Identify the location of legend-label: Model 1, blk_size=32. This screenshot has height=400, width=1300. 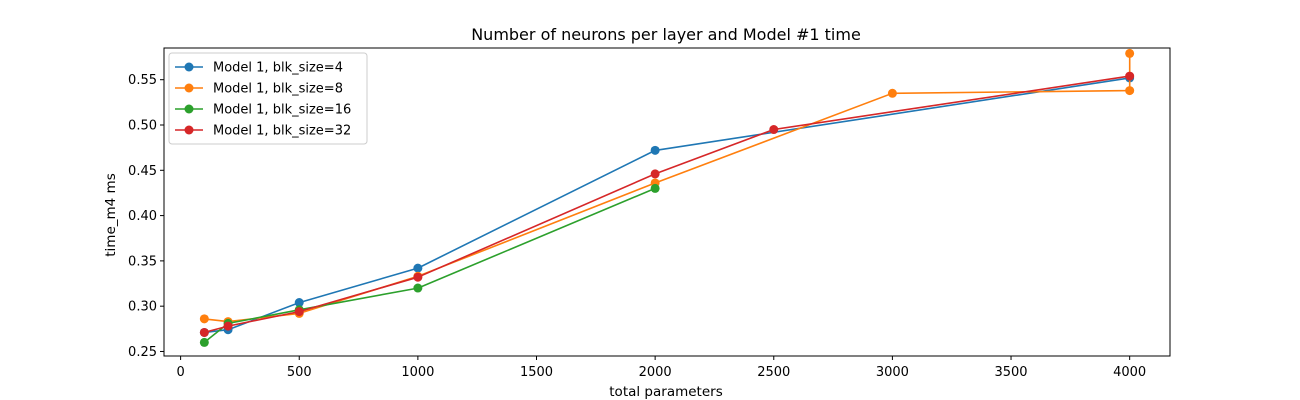
(282, 131).